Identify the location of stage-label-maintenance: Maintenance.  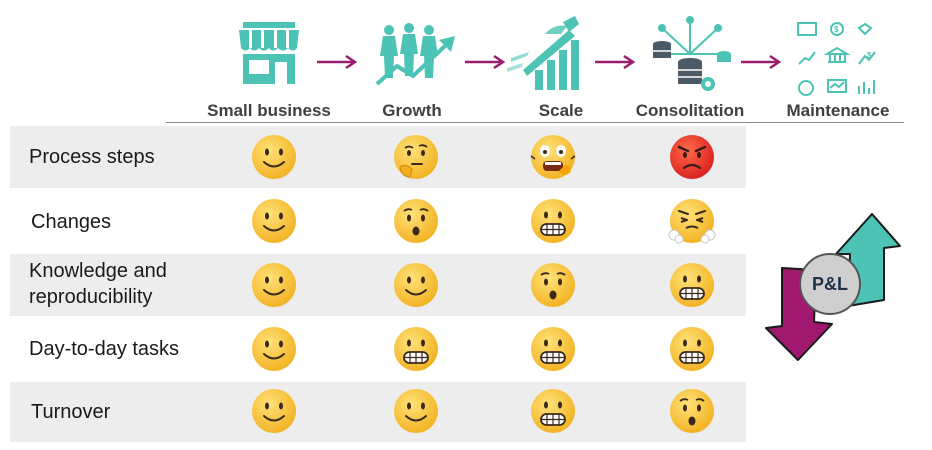
(838, 110).